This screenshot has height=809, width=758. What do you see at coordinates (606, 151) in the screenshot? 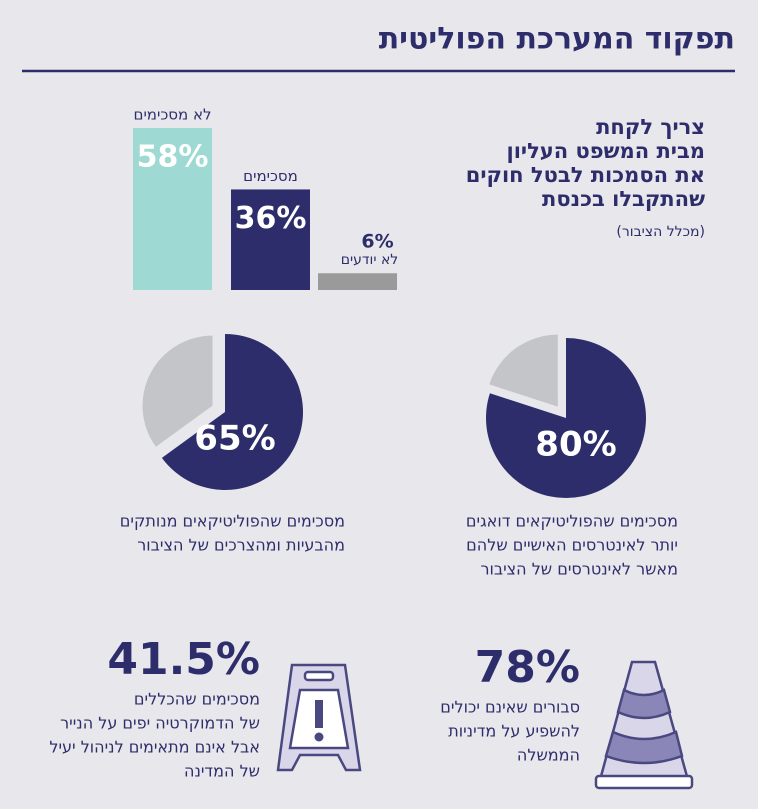
I see `bar-chart-title: מבית המשפט העליון` at bounding box center [606, 151].